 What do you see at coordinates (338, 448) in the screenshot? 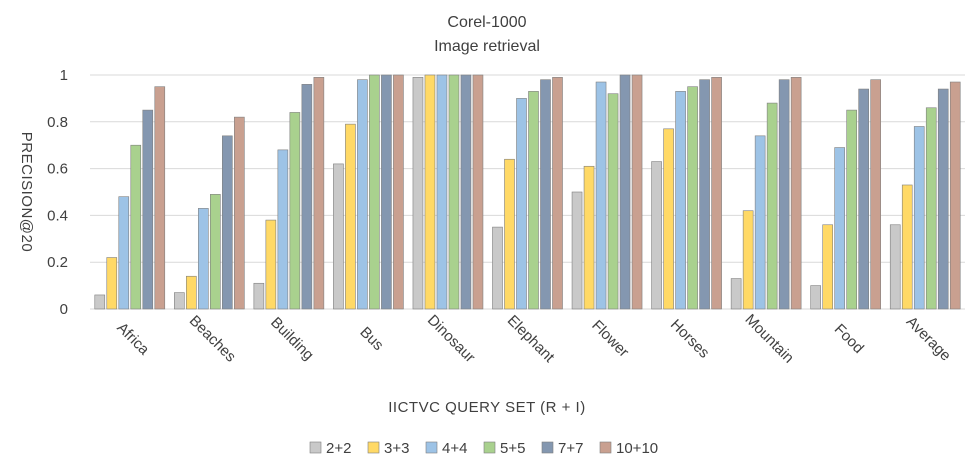
I see `legend-label: 2+2` at bounding box center [338, 448].